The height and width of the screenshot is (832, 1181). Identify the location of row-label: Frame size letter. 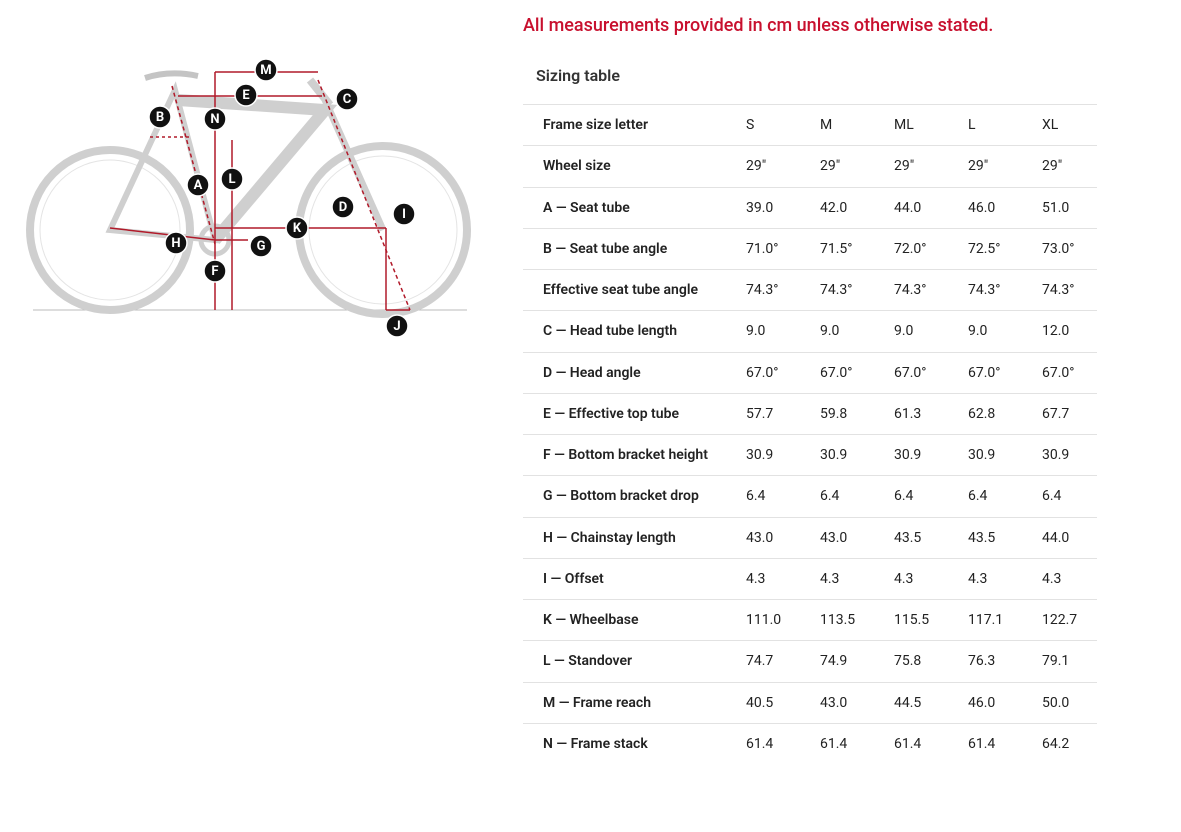
(595, 125).